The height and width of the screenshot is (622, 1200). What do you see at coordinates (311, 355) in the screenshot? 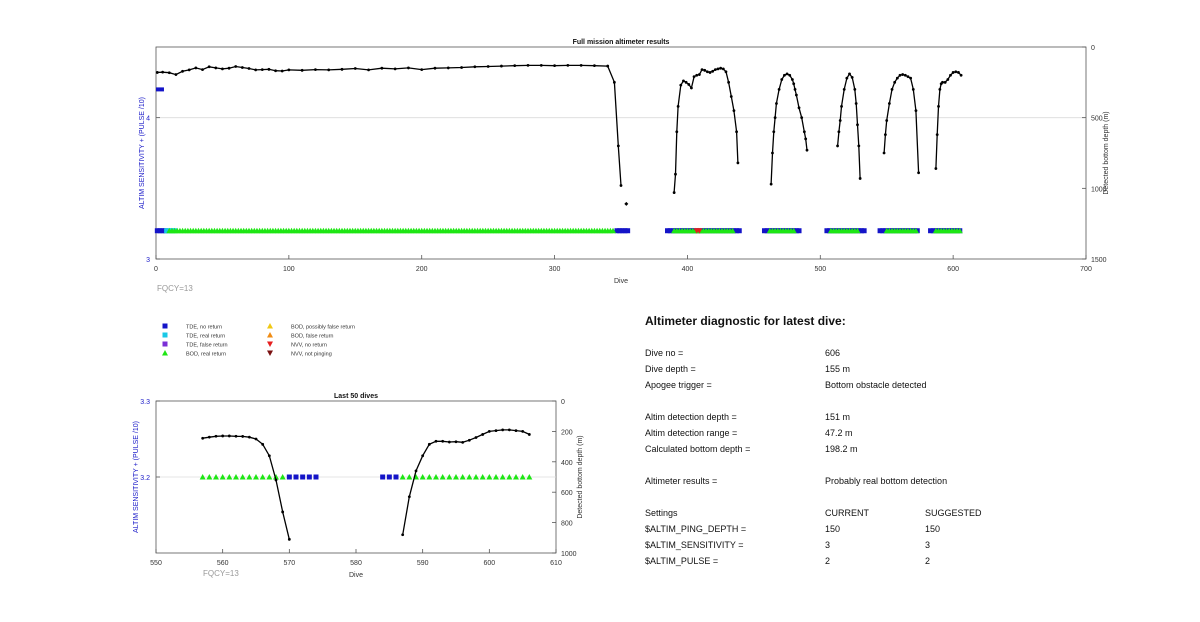
I see `legend-label-col2-3: NVV, not pinging` at bounding box center [311, 355].